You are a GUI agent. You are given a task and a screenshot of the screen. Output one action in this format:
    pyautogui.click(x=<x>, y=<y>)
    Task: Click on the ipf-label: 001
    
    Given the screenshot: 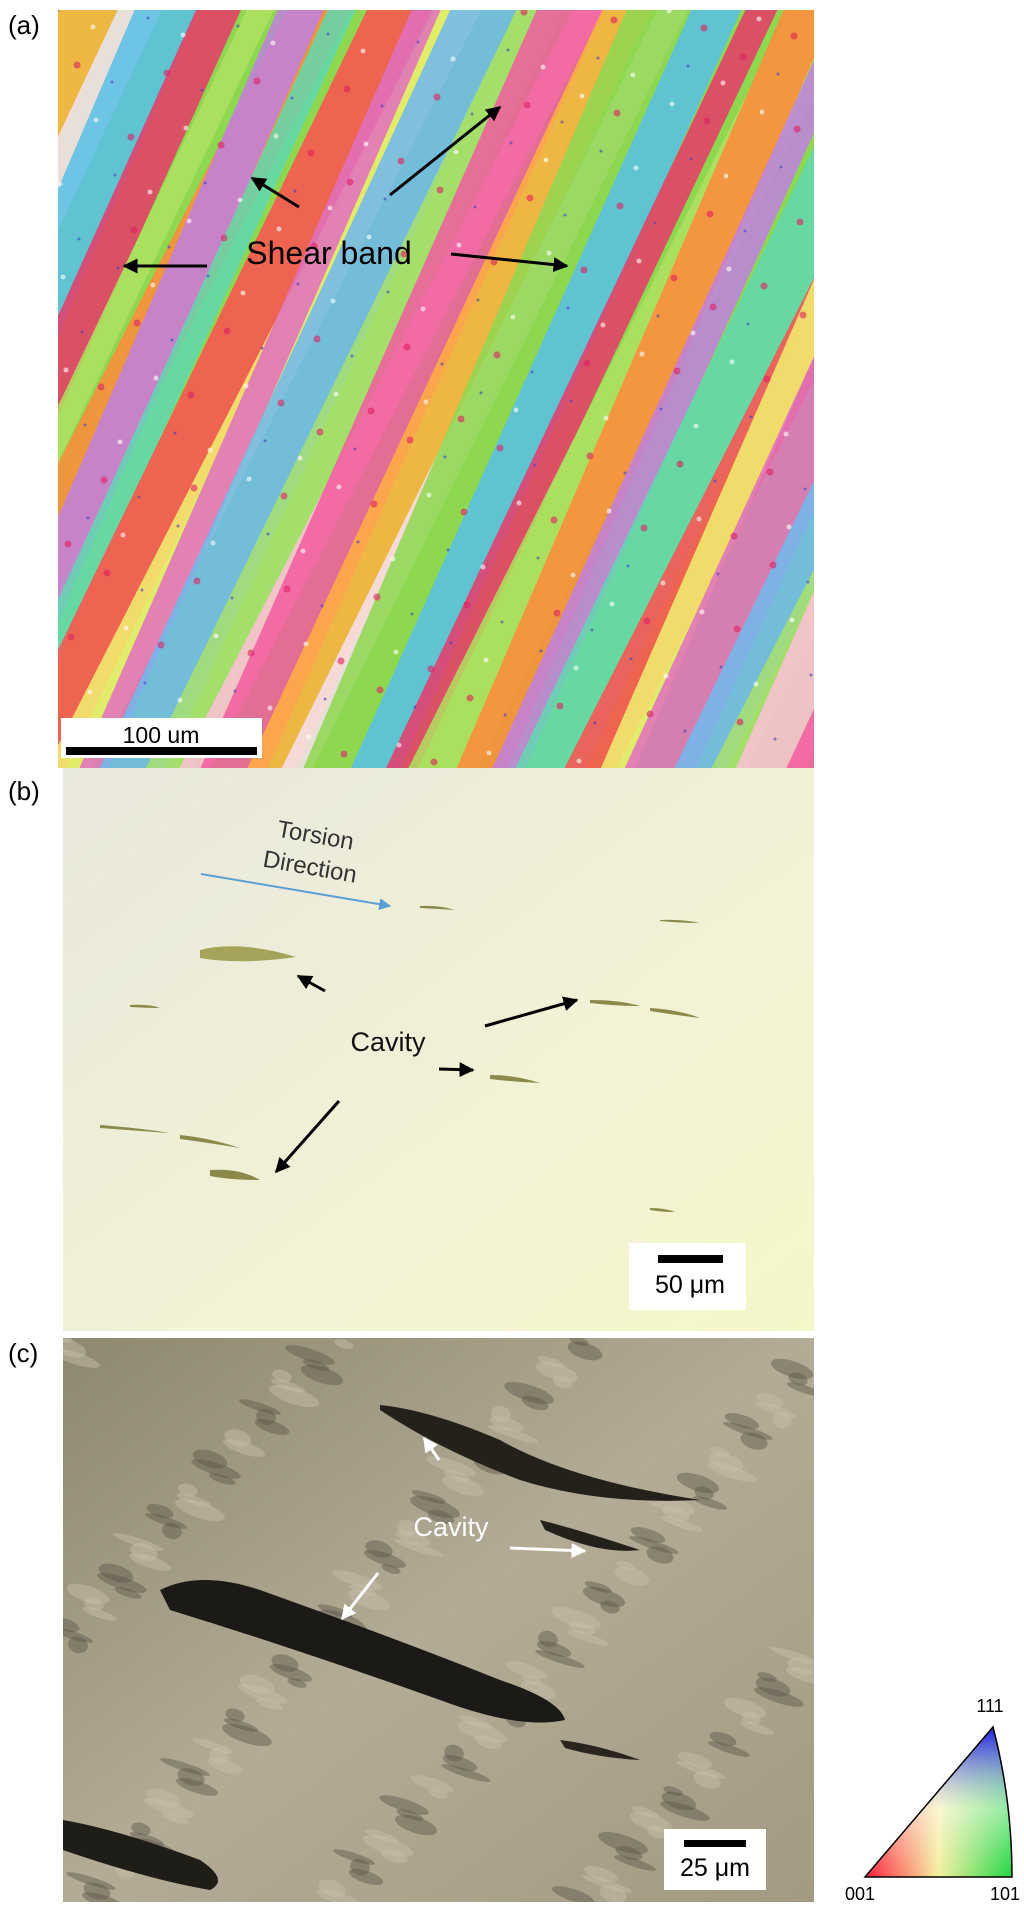 What is the action you would take?
    pyautogui.click(x=860, y=1894)
    